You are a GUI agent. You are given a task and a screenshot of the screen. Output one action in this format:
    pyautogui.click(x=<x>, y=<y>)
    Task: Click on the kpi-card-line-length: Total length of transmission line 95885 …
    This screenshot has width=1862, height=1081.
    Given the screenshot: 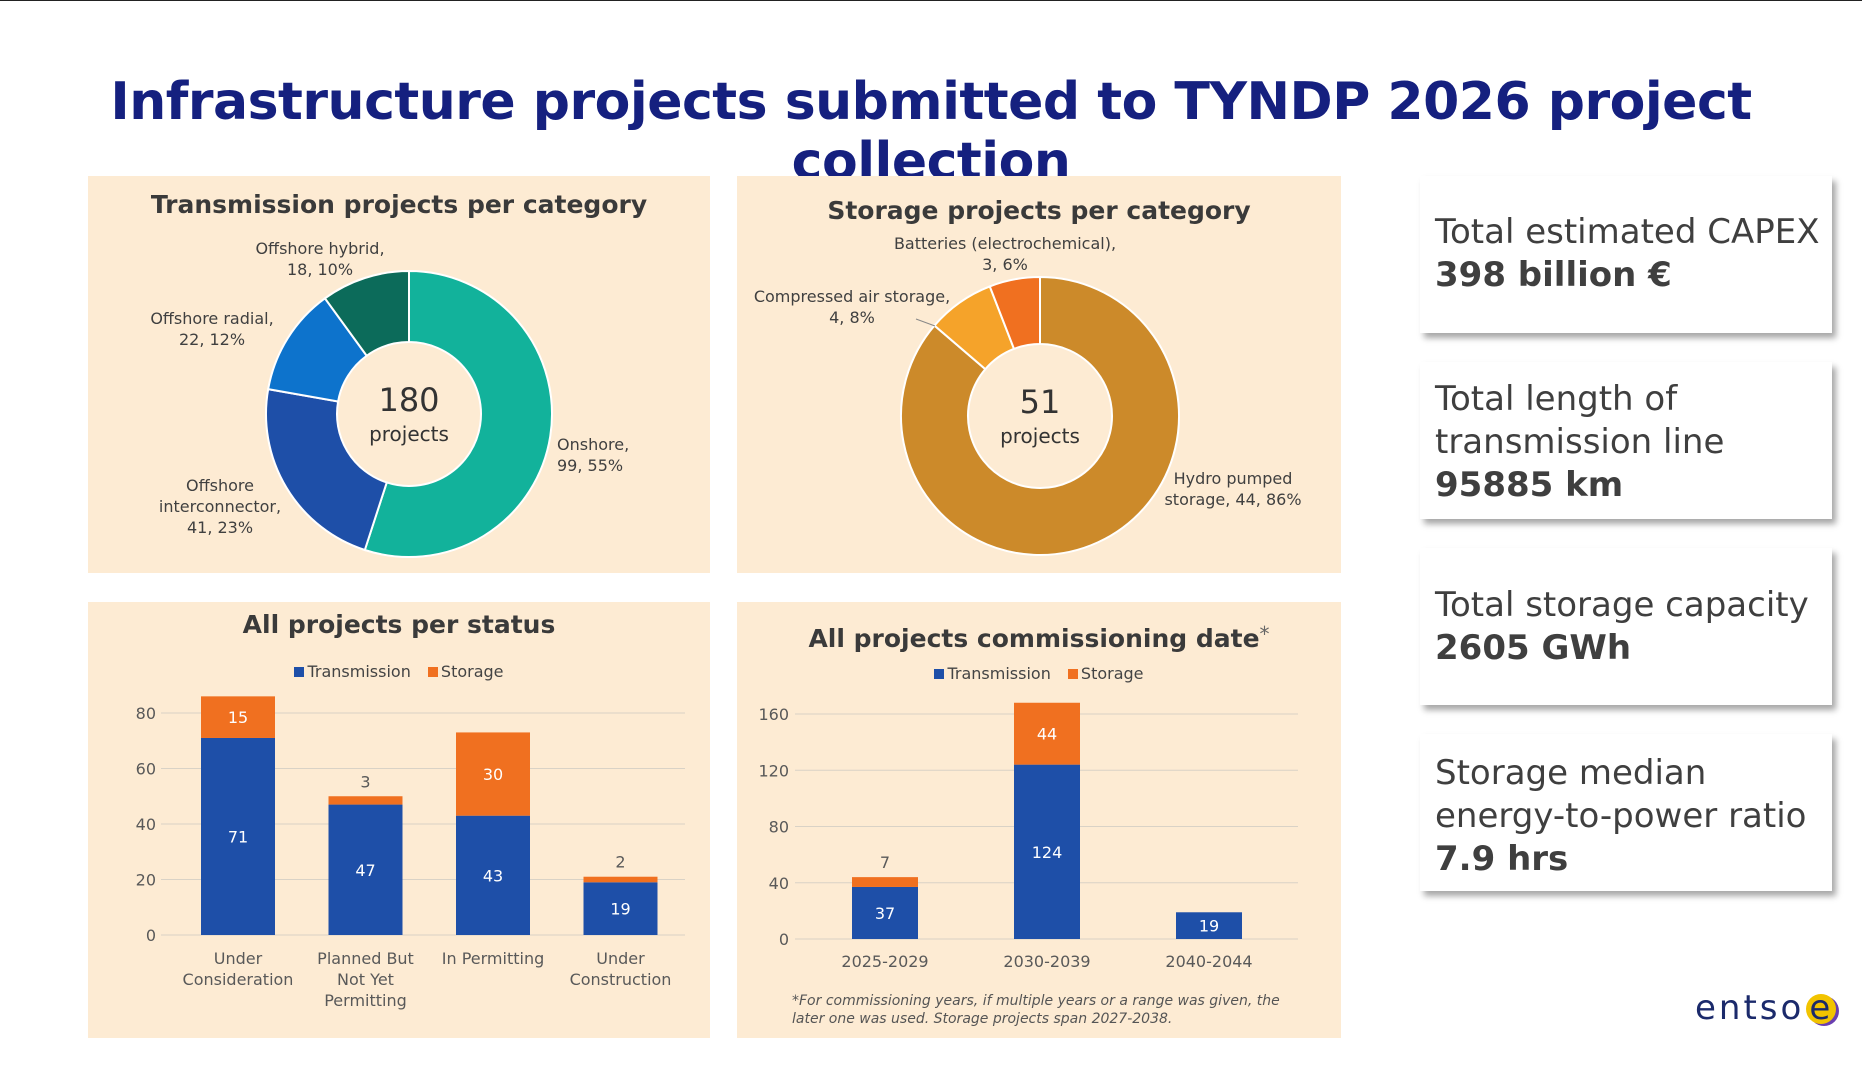 What is the action you would take?
    pyautogui.click(x=1626, y=440)
    